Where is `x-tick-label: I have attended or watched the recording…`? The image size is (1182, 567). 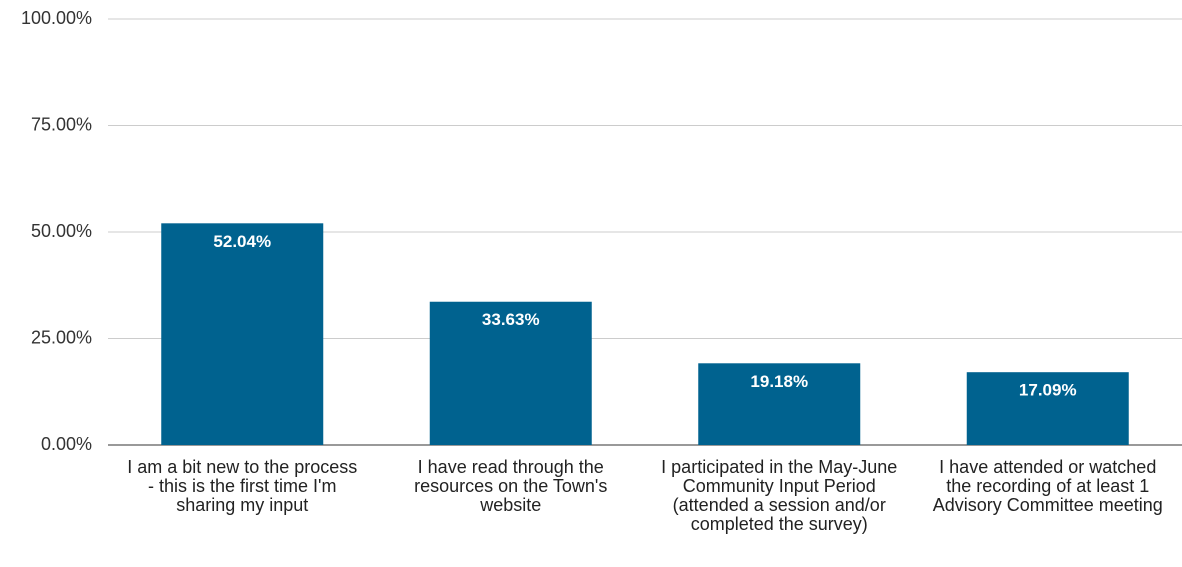 x-tick-label: I have attended or watched the recording… is located at coordinates (1047, 486).